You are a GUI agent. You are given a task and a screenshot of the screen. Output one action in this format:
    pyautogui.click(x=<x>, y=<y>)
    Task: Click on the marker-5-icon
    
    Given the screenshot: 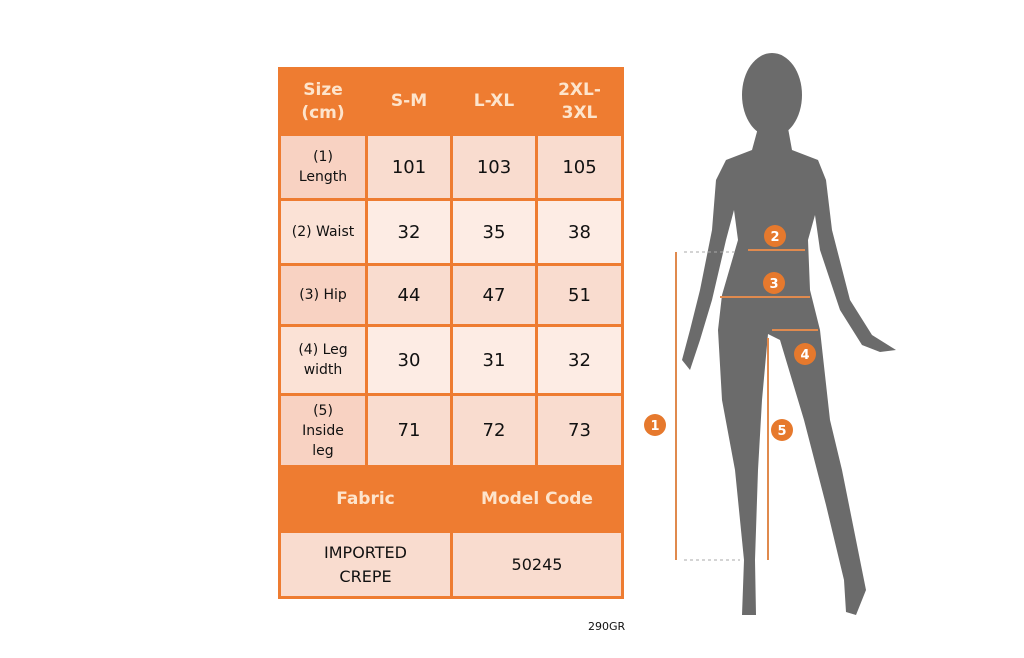 What is the action you would take?
    pyautogui.click(x=782, y=430)
    